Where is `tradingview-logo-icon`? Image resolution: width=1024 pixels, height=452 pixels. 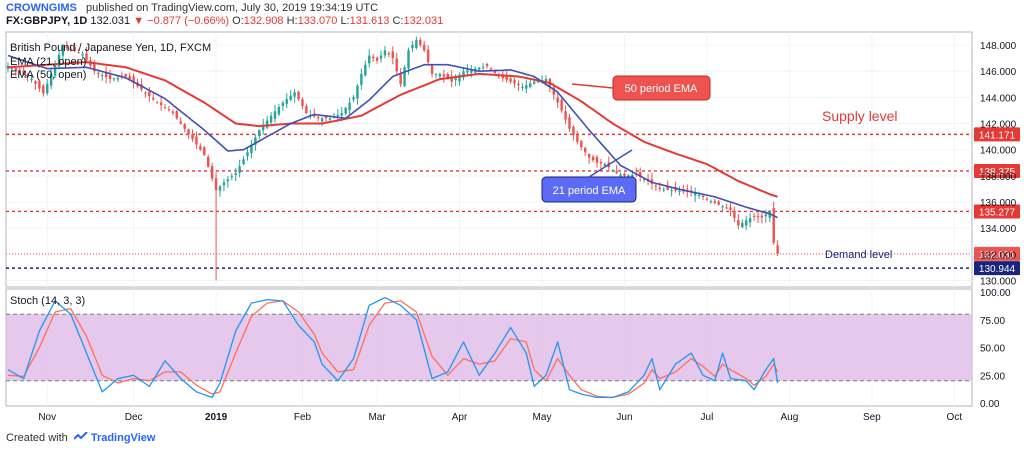 tradingview-logo-icon is located at coordinates (81, 437).